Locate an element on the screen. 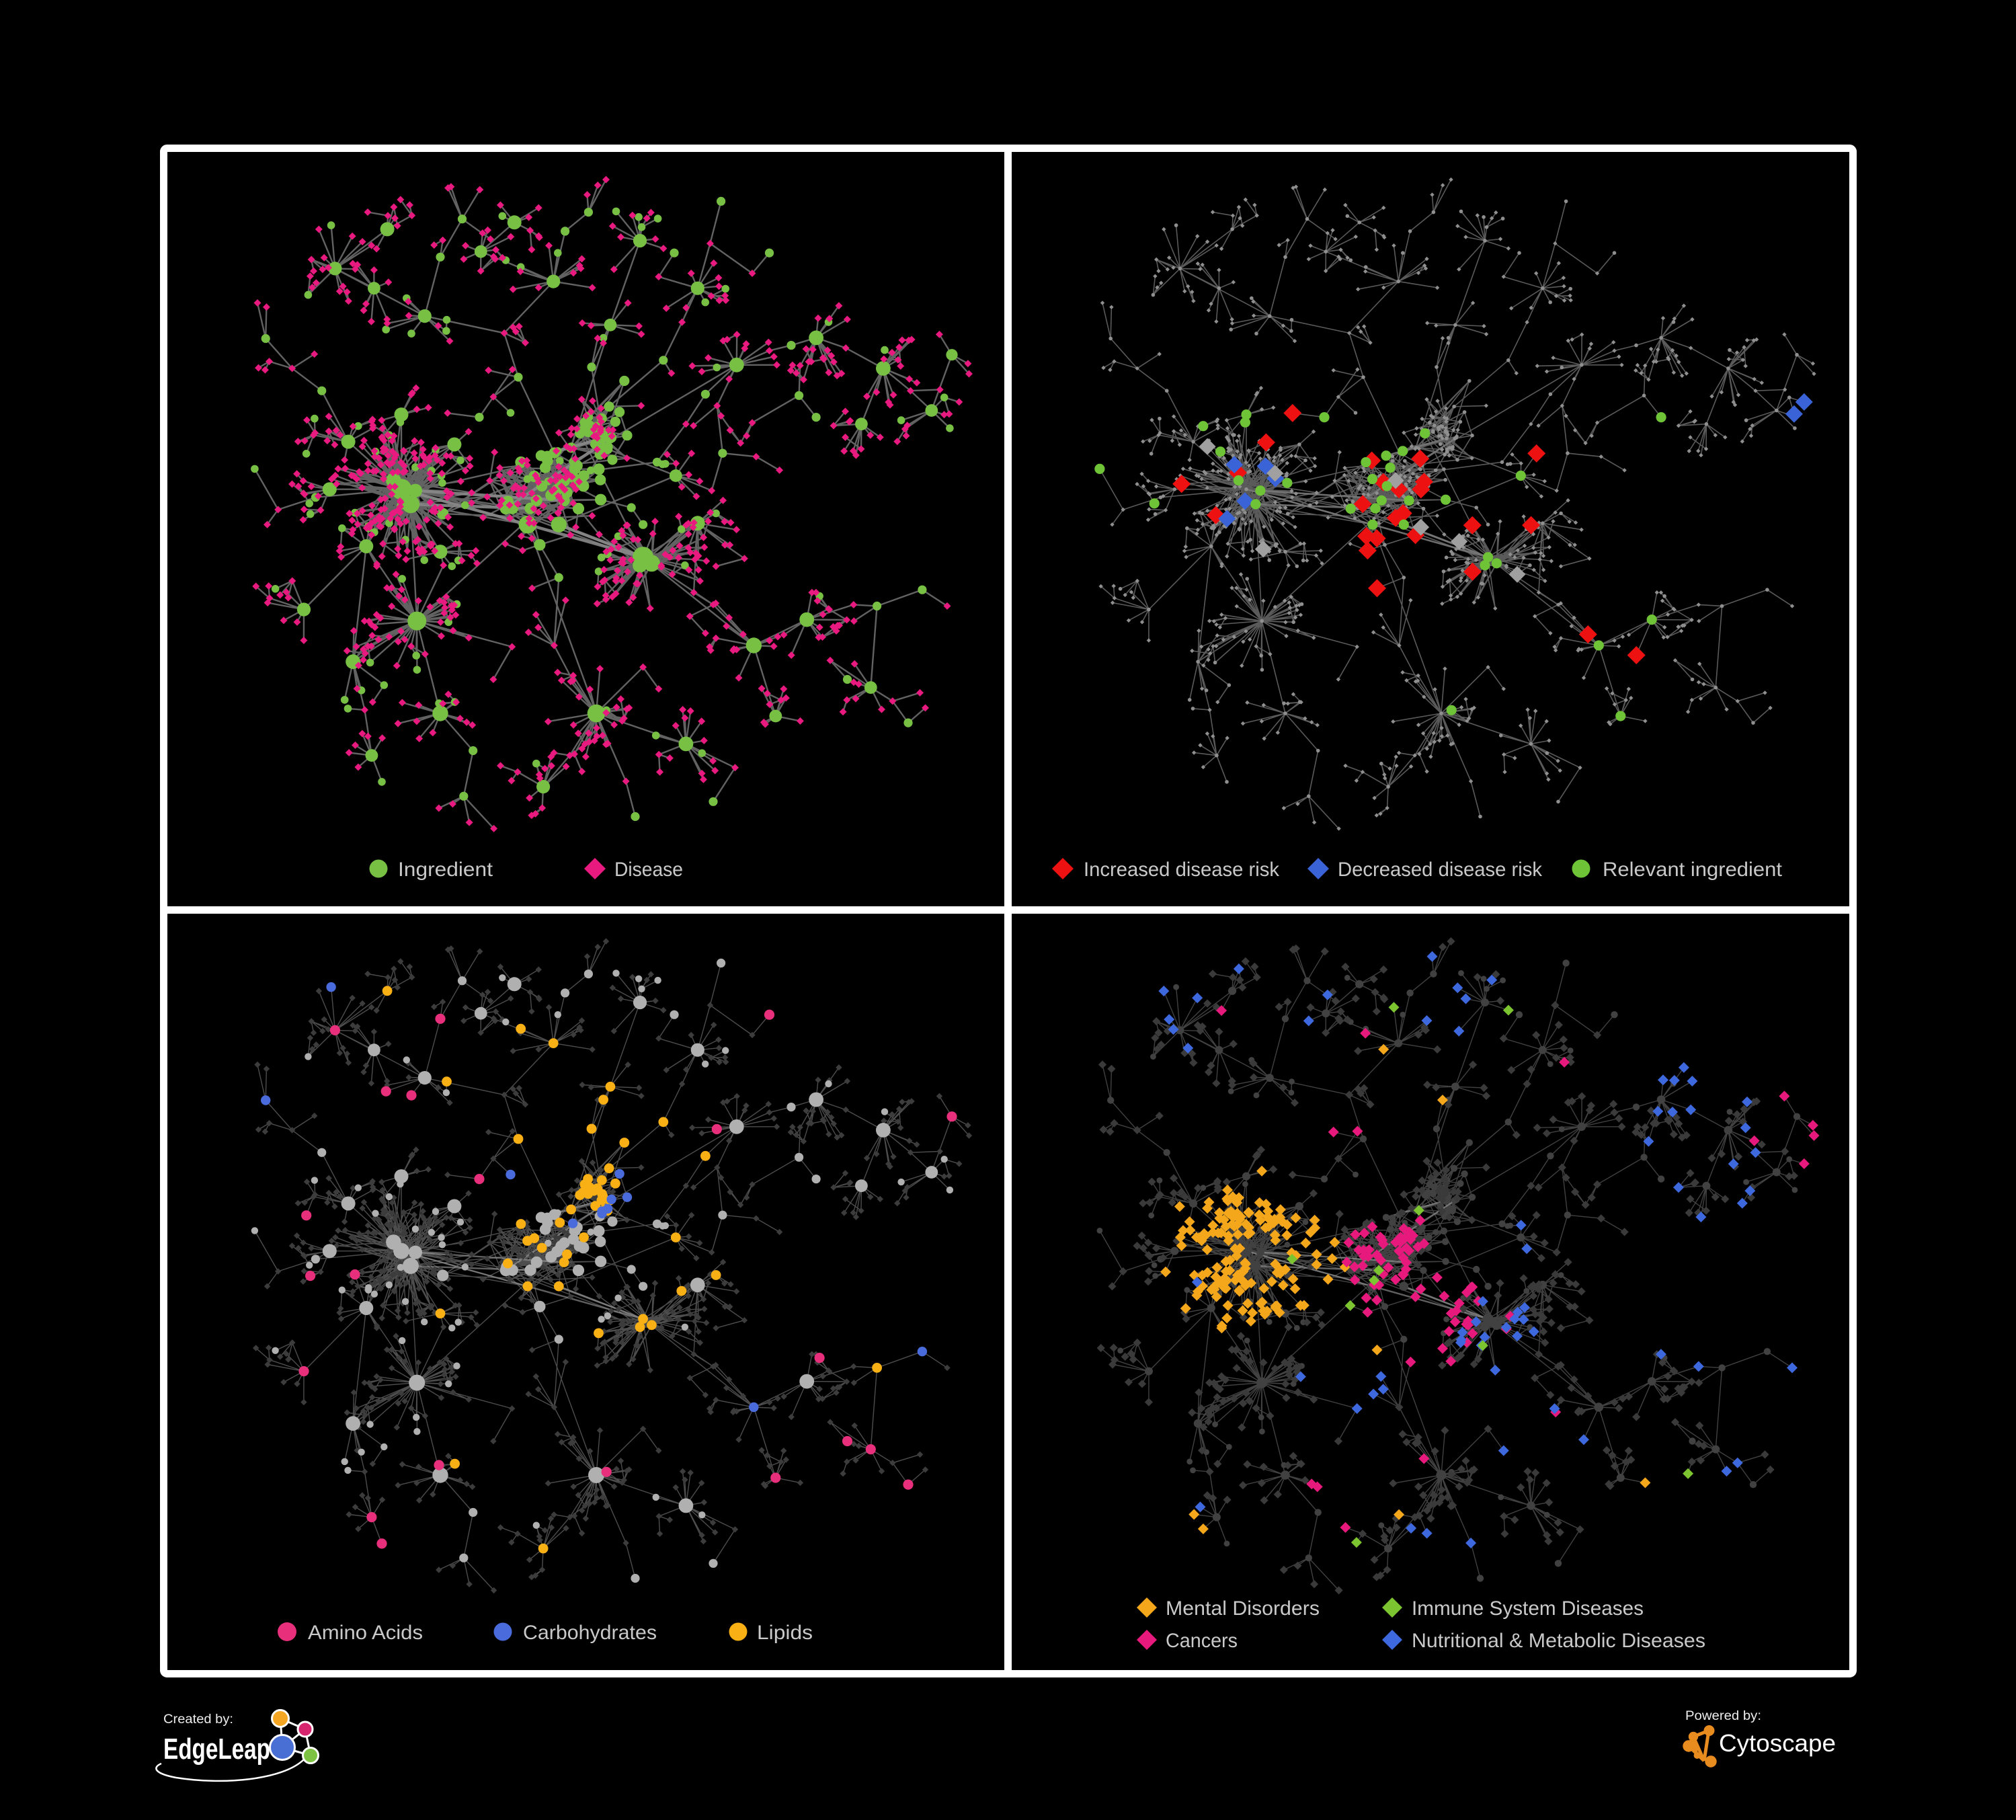 The height and width of the screenshot is (1820, 2016). svg-text: Cancers is located at coordinates (1202, 1641).